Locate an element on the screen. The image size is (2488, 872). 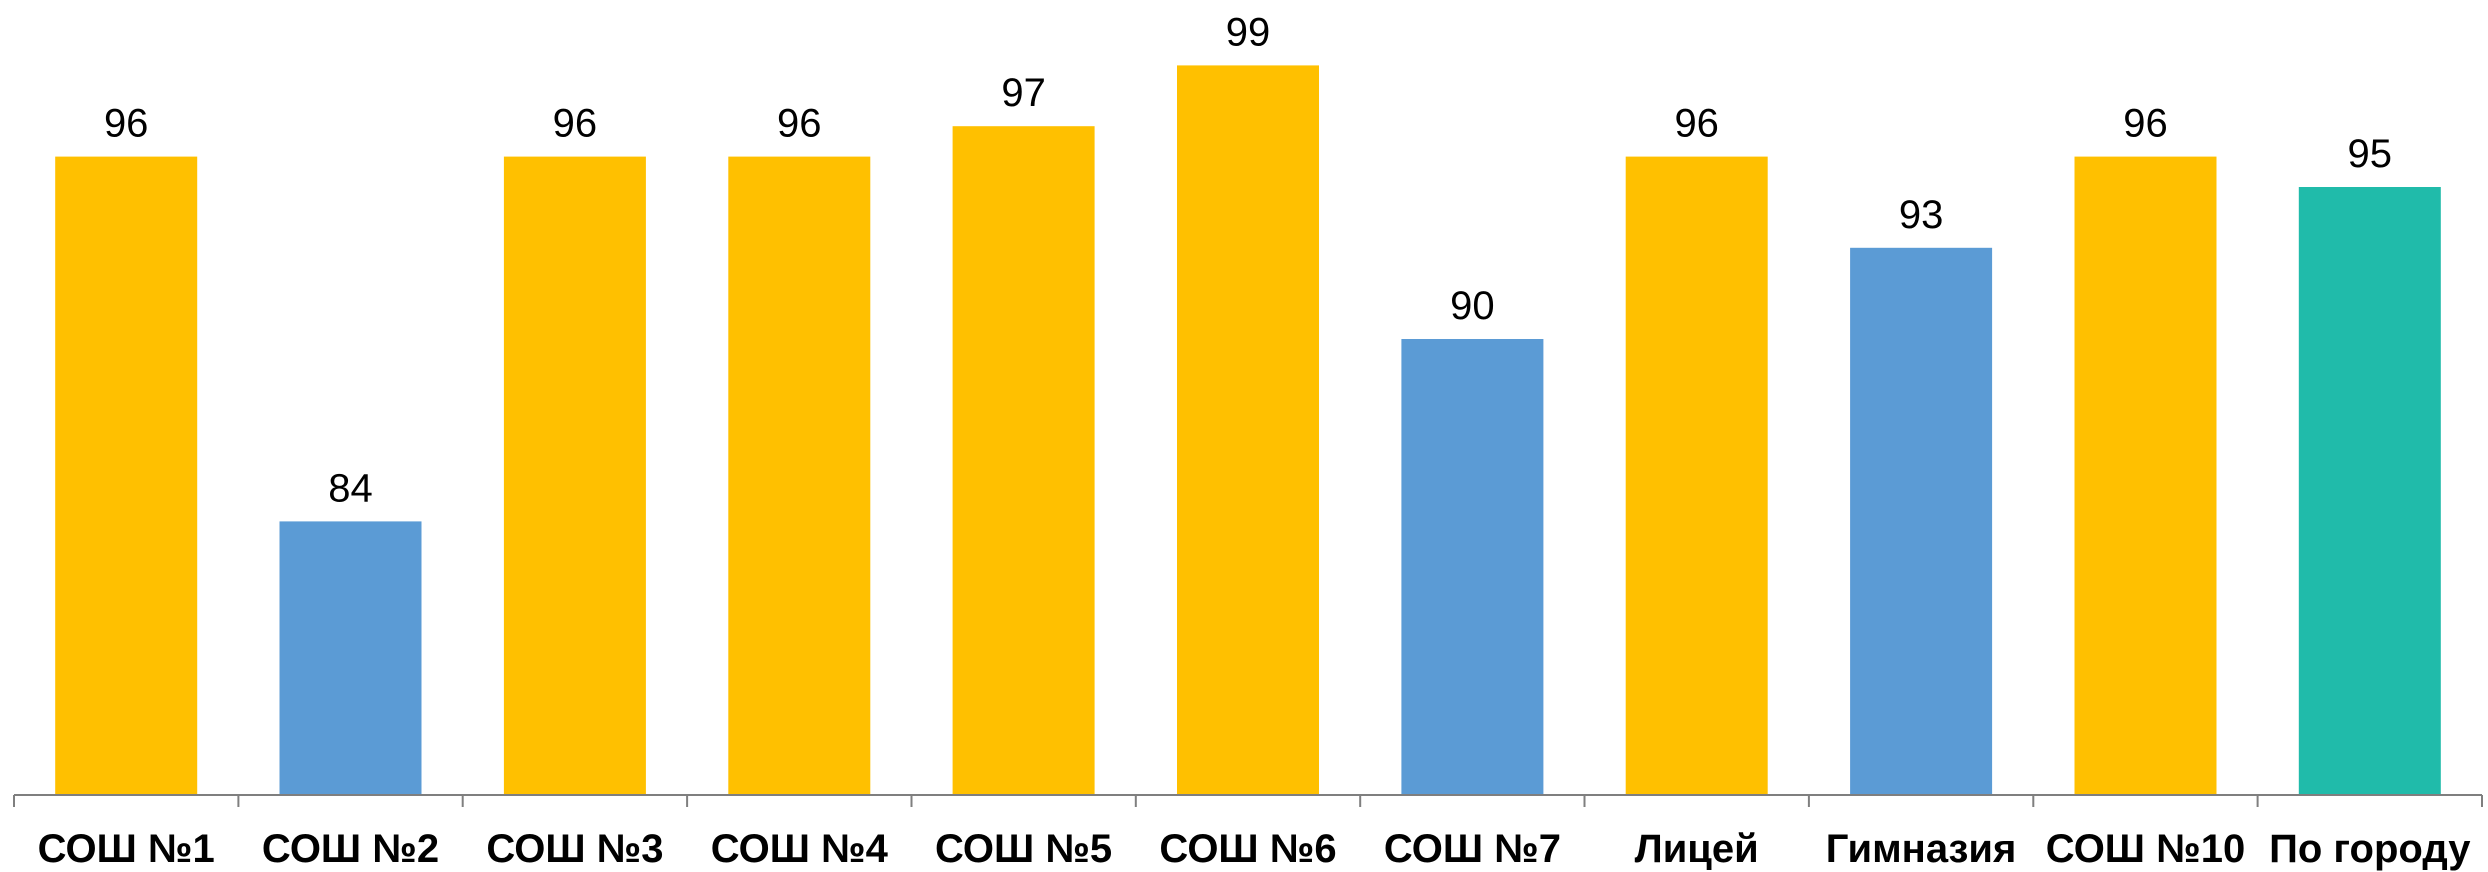
value-label-2: 84 is located at coordinates (350, 488).